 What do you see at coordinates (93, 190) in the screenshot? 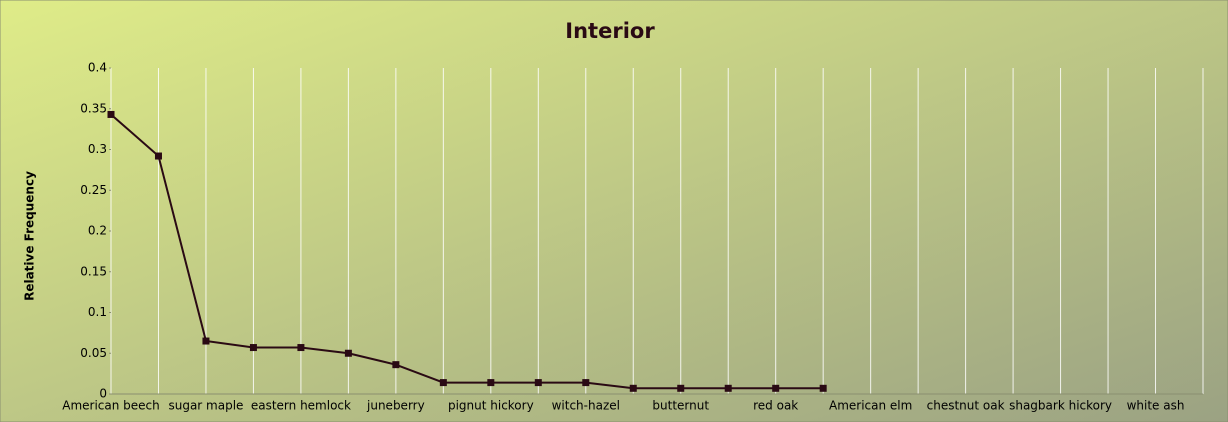
I see `y-tick-label: 0.25` at bounding box center [93, 190].